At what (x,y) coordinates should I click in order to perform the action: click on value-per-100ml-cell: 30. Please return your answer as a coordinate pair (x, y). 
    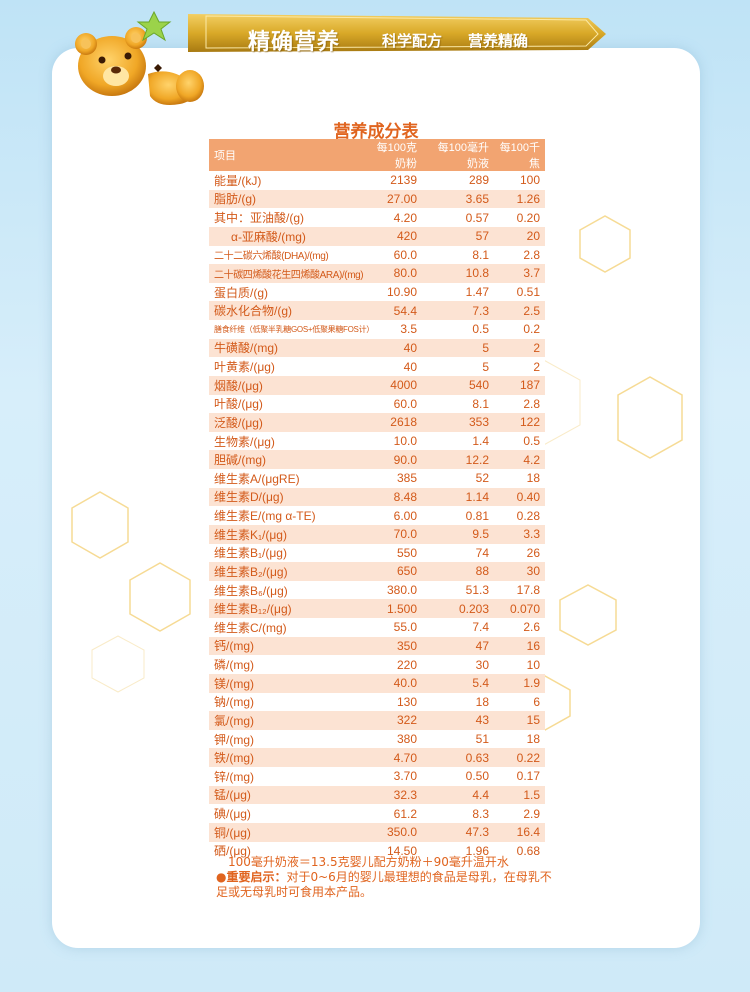
    Looking at the image, I should click on (458, 664).